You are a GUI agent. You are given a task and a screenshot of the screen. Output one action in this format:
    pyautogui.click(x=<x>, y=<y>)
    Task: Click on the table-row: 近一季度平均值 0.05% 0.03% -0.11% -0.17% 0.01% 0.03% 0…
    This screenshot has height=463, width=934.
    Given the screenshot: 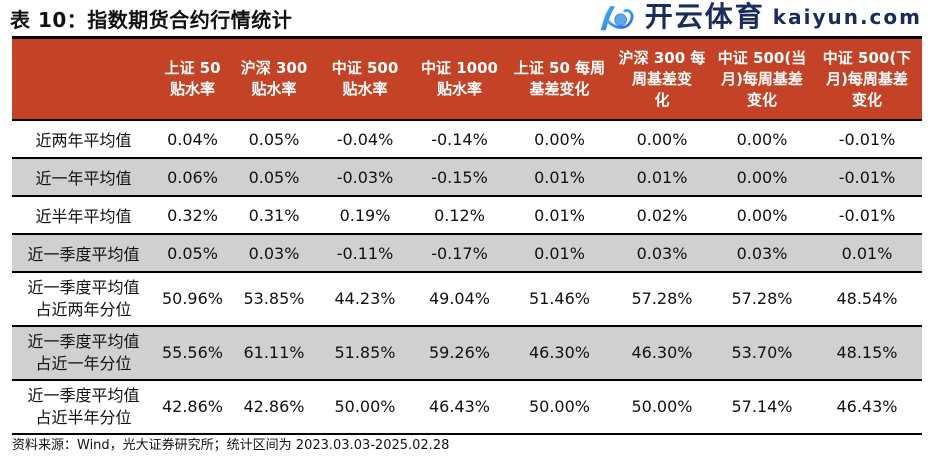 What is the action you would take?
    pyautogui.click(x=467, y=252)
    